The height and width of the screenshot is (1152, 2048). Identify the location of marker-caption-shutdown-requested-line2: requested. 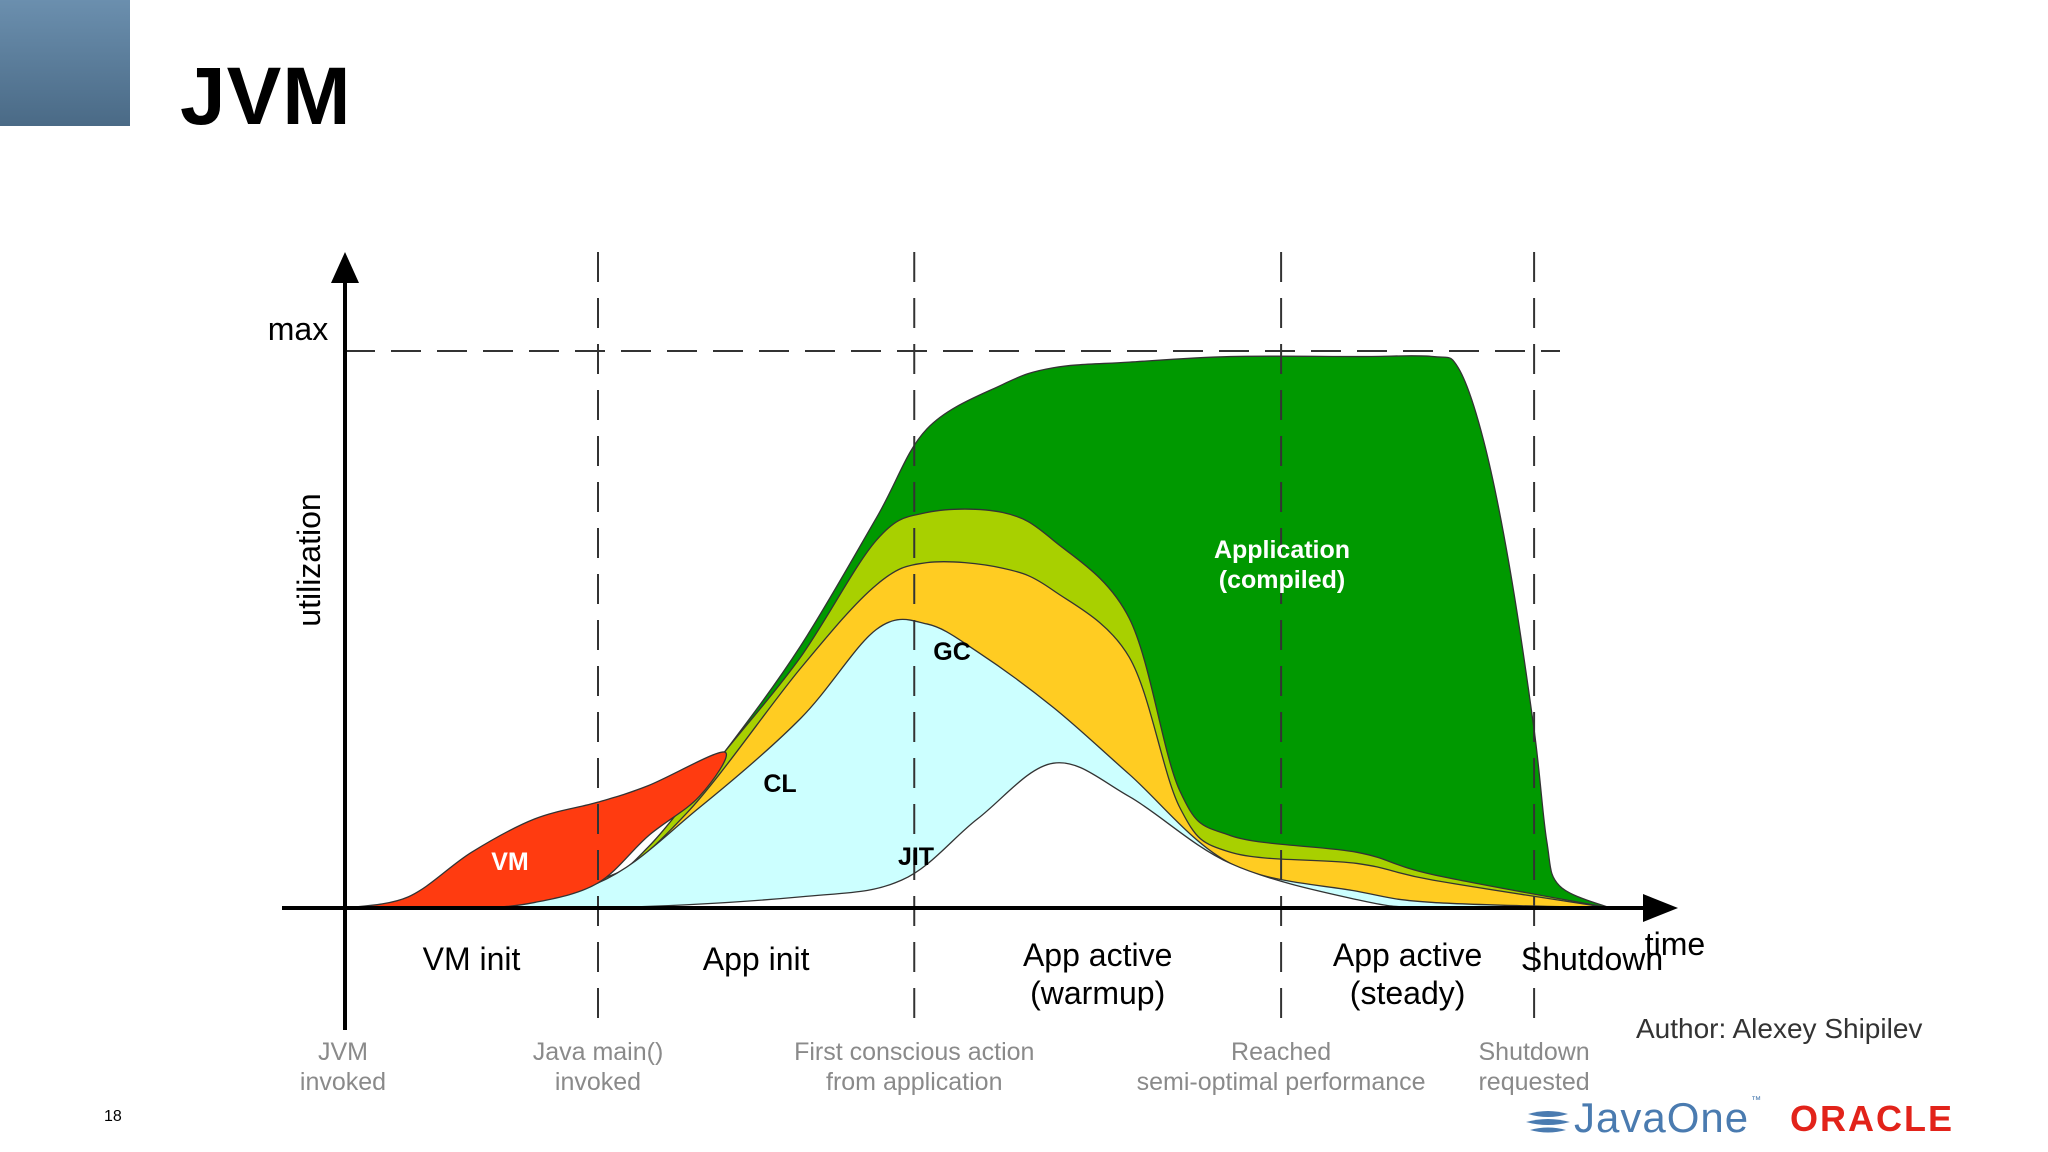
(1533, 1082).